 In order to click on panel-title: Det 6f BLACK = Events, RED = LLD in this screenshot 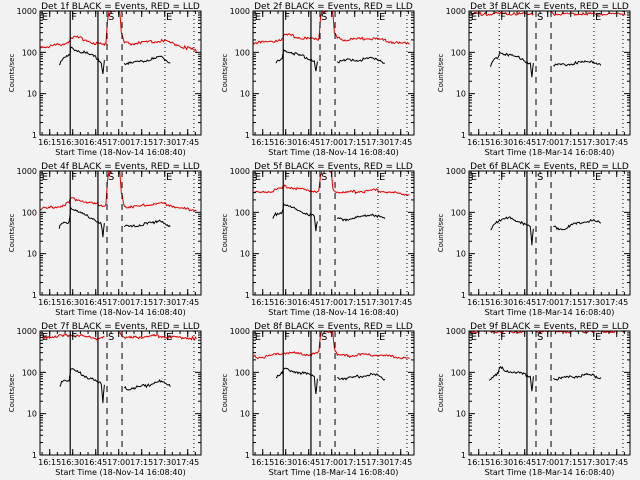, I will do `click(549, 167)`.